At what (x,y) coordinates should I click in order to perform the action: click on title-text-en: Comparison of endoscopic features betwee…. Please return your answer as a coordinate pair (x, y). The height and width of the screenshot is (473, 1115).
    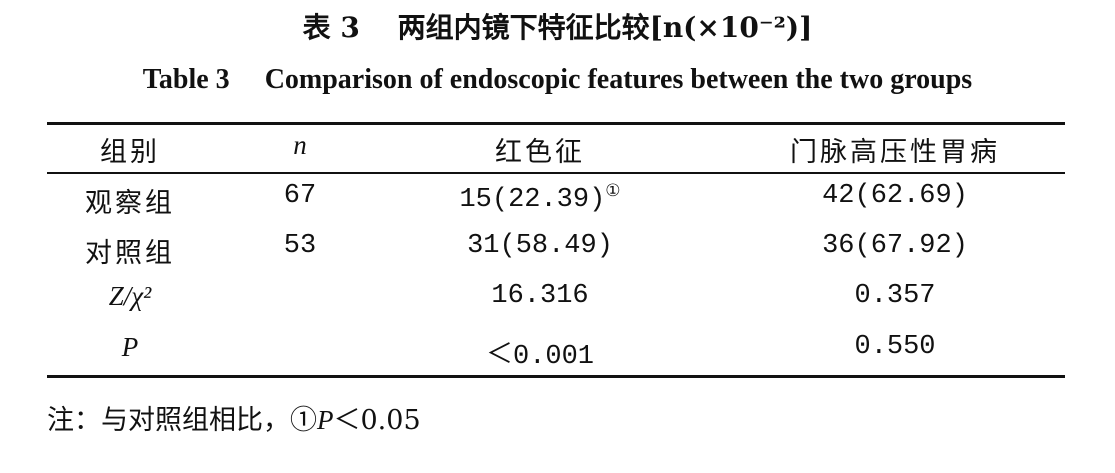
    Looking at the image, I should click on (618, 79).